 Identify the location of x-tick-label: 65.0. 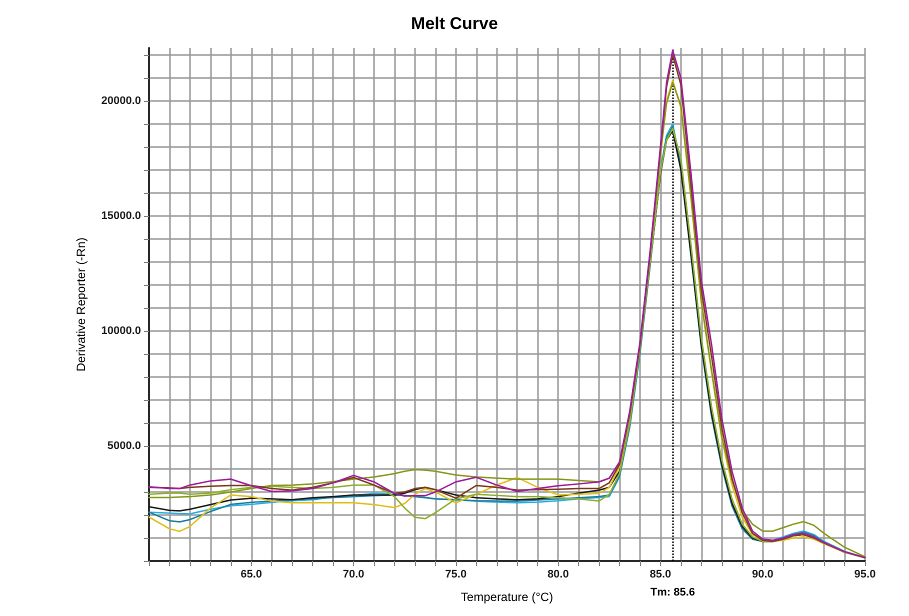
(251, 574).